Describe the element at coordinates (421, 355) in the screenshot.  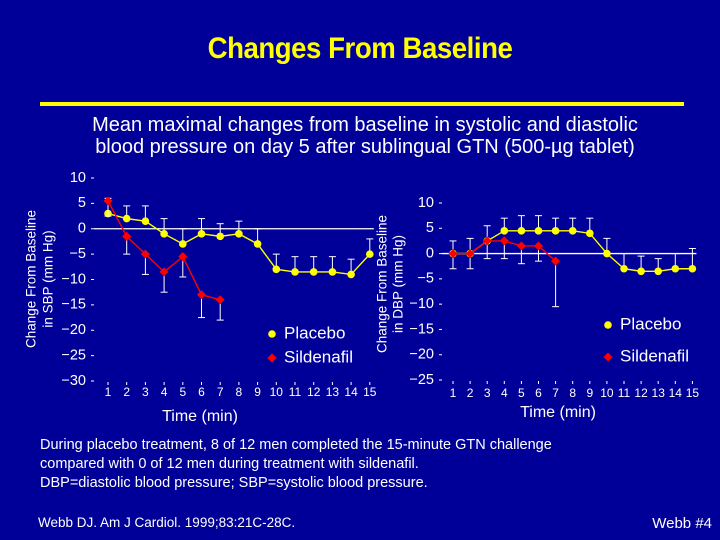
I see `dbp-ytick-label: −20` at that location.